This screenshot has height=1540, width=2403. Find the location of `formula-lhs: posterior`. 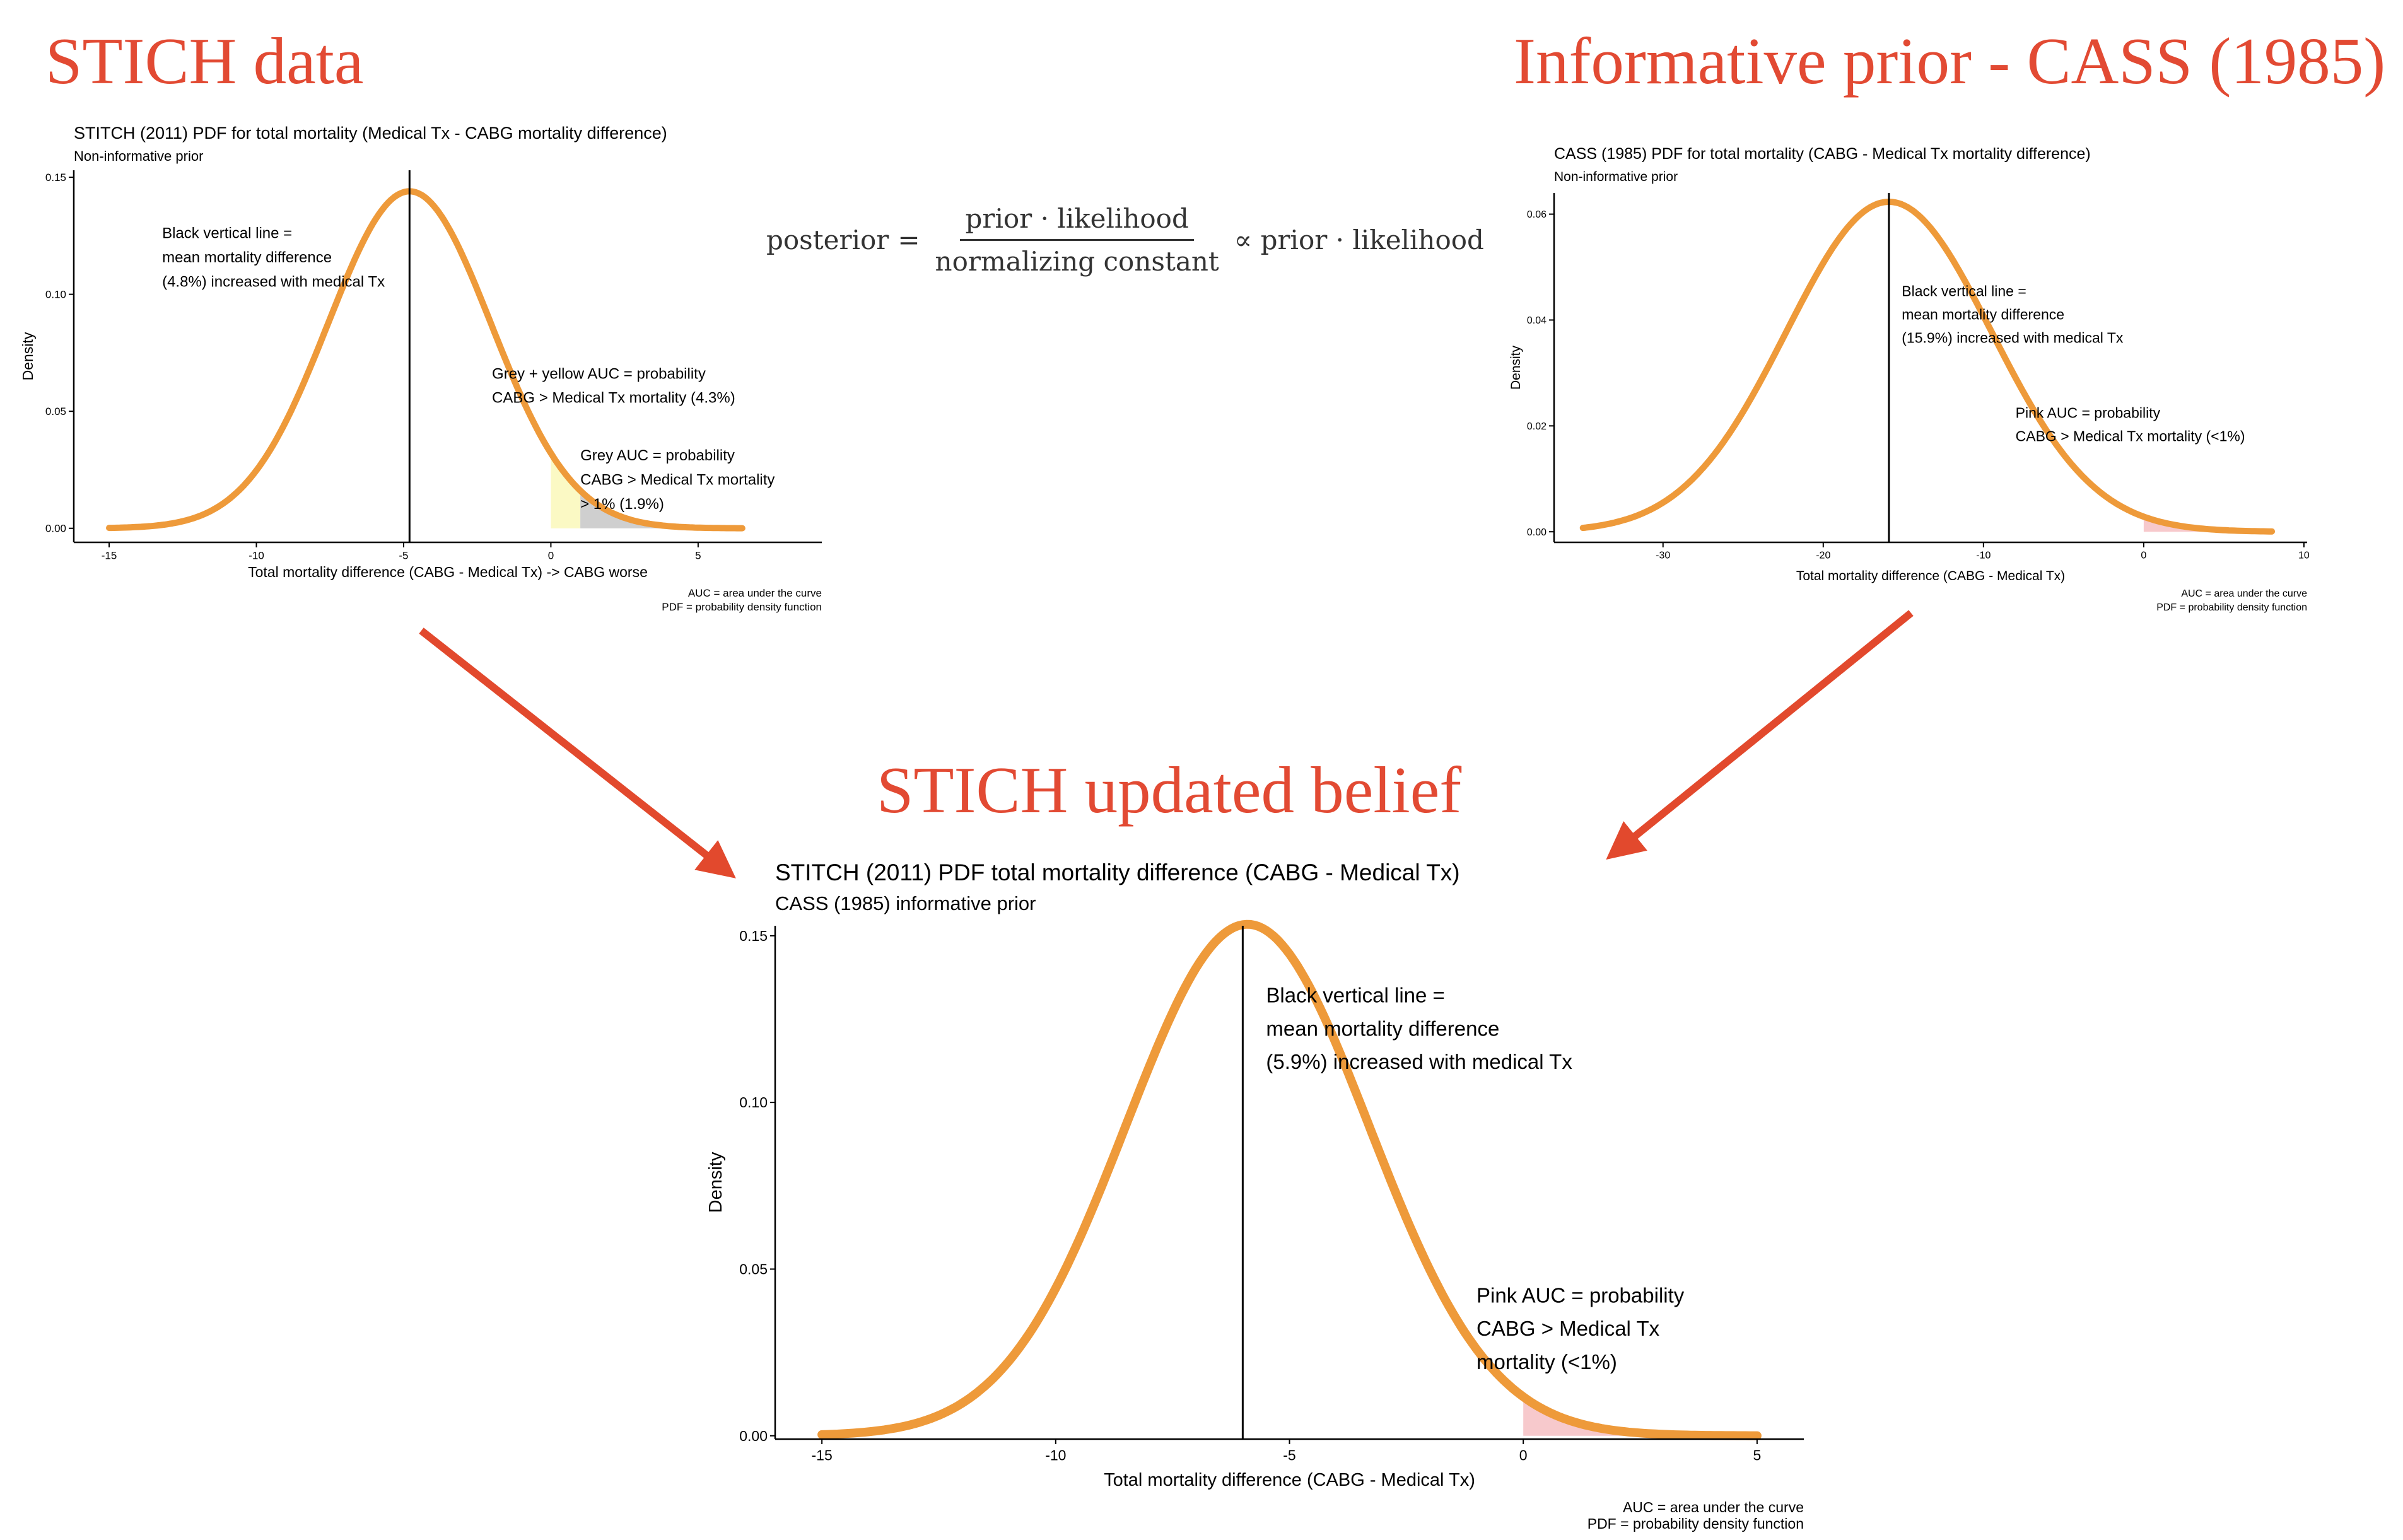

formula-lhs: posterior is located at coordinates (828, 240).